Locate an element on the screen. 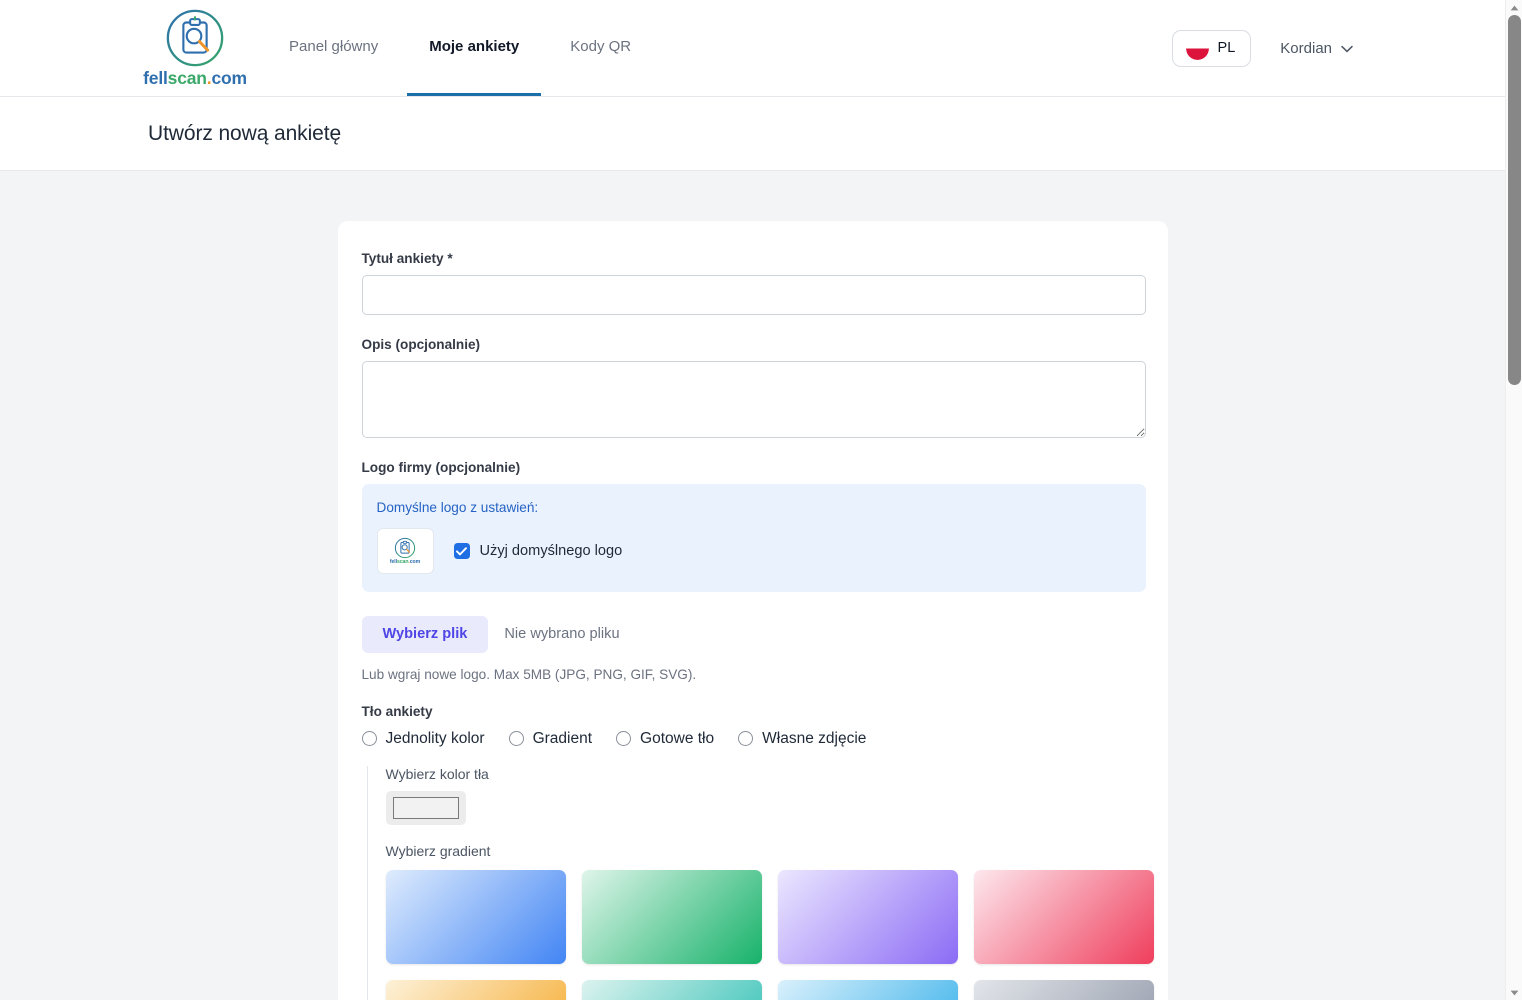 The image size is (1522, 1000). page-title: Utwórz nową ankietę is located at coordinates (245, 133).